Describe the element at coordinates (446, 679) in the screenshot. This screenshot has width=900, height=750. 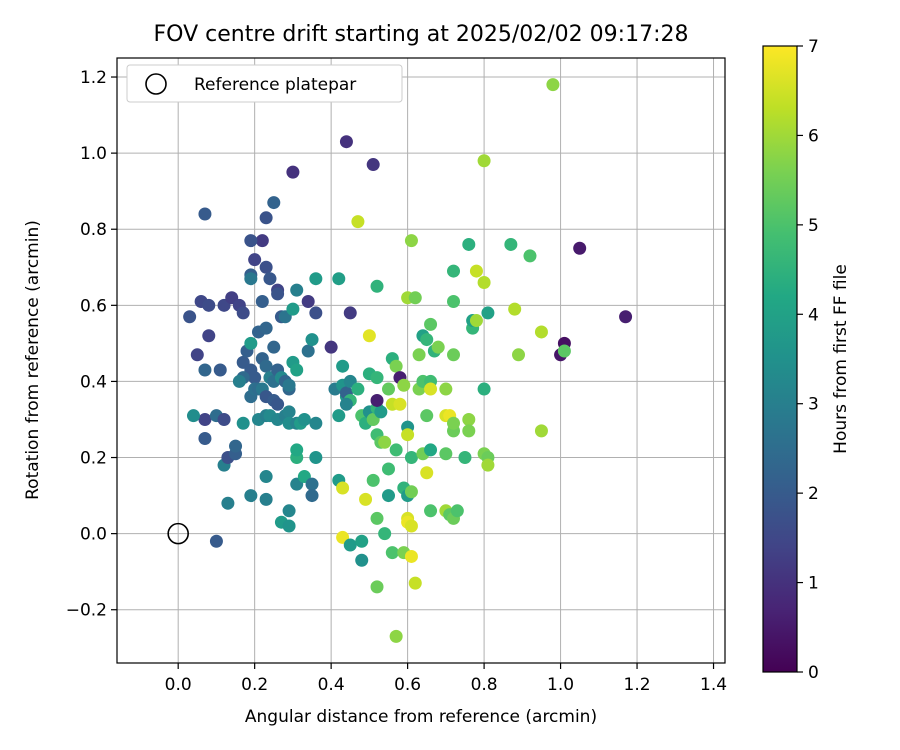
I see `x-axis-ticks: 0.0 0.2 0.4 0.6 0.8 1.0 1.2 1.4` at that location.